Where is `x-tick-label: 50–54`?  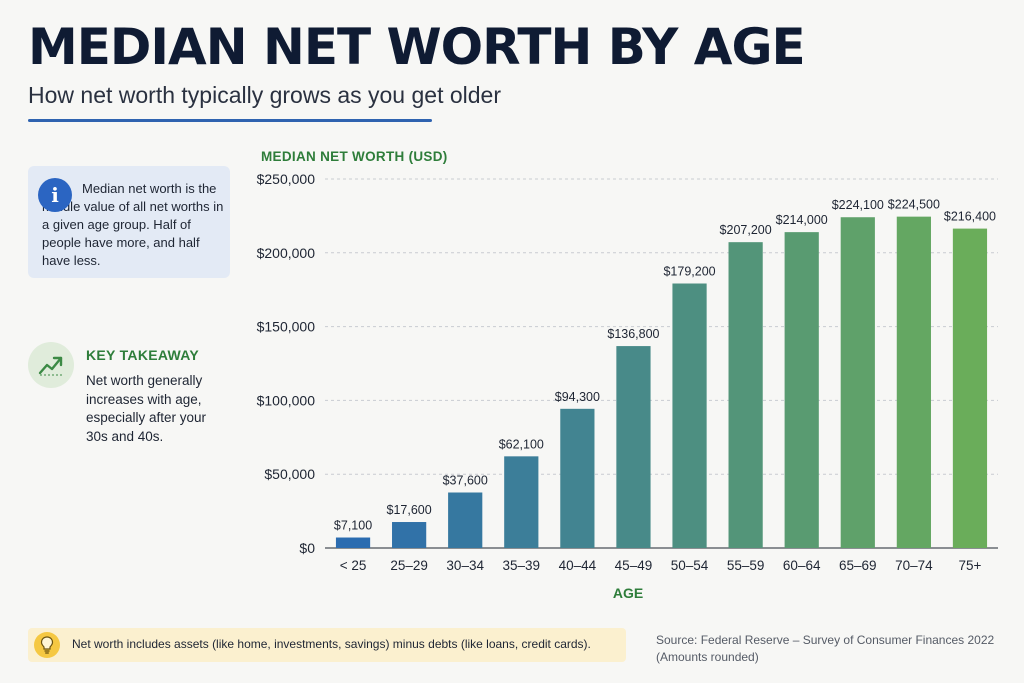 x-tick-label: 50–54 is located at coordinates (690, 565).